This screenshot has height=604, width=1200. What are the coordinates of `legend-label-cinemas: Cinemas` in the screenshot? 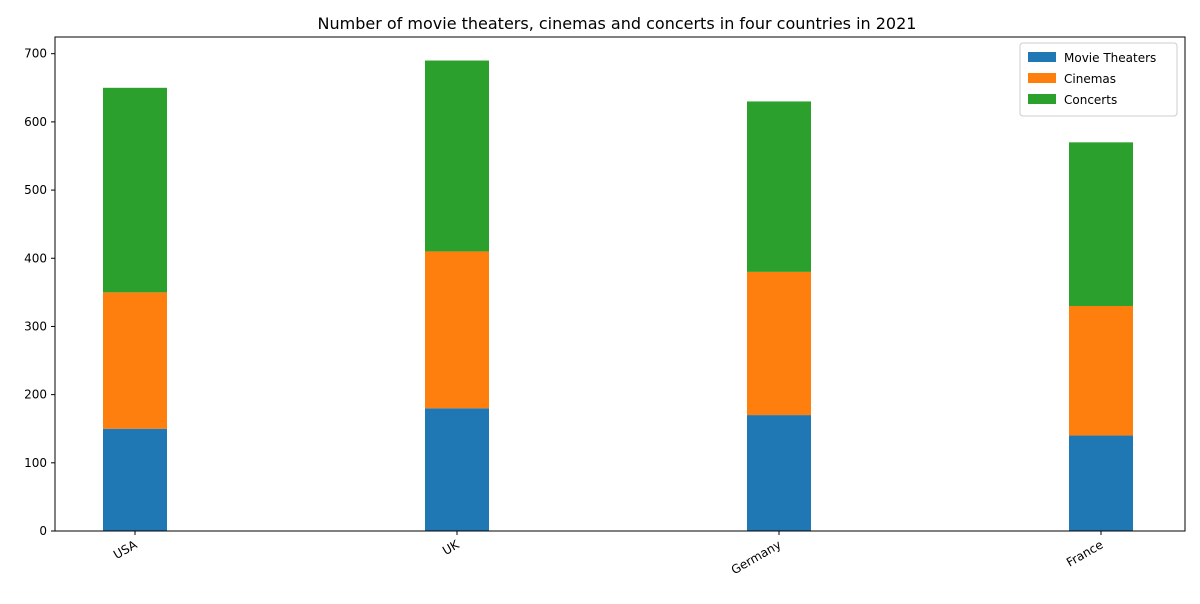 It's located at (1090, 79).